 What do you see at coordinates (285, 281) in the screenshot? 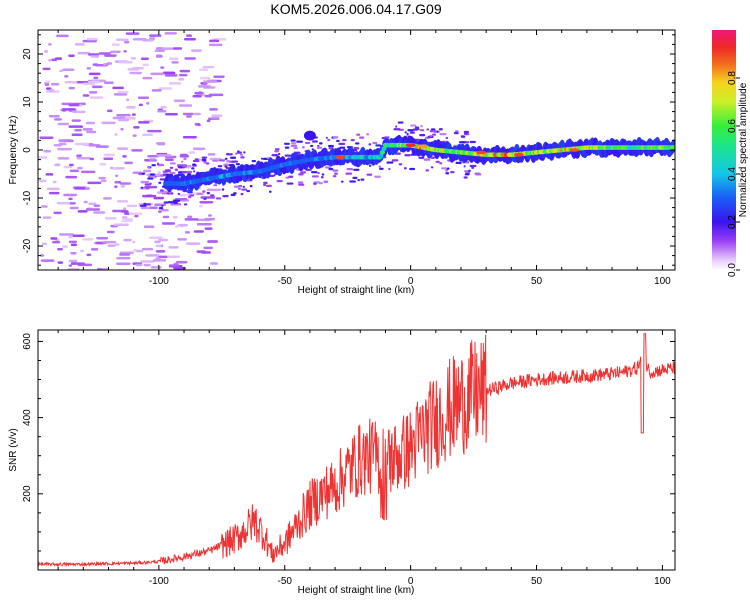
I see `x-tick-label: -50` at bounding box center [285, 281].